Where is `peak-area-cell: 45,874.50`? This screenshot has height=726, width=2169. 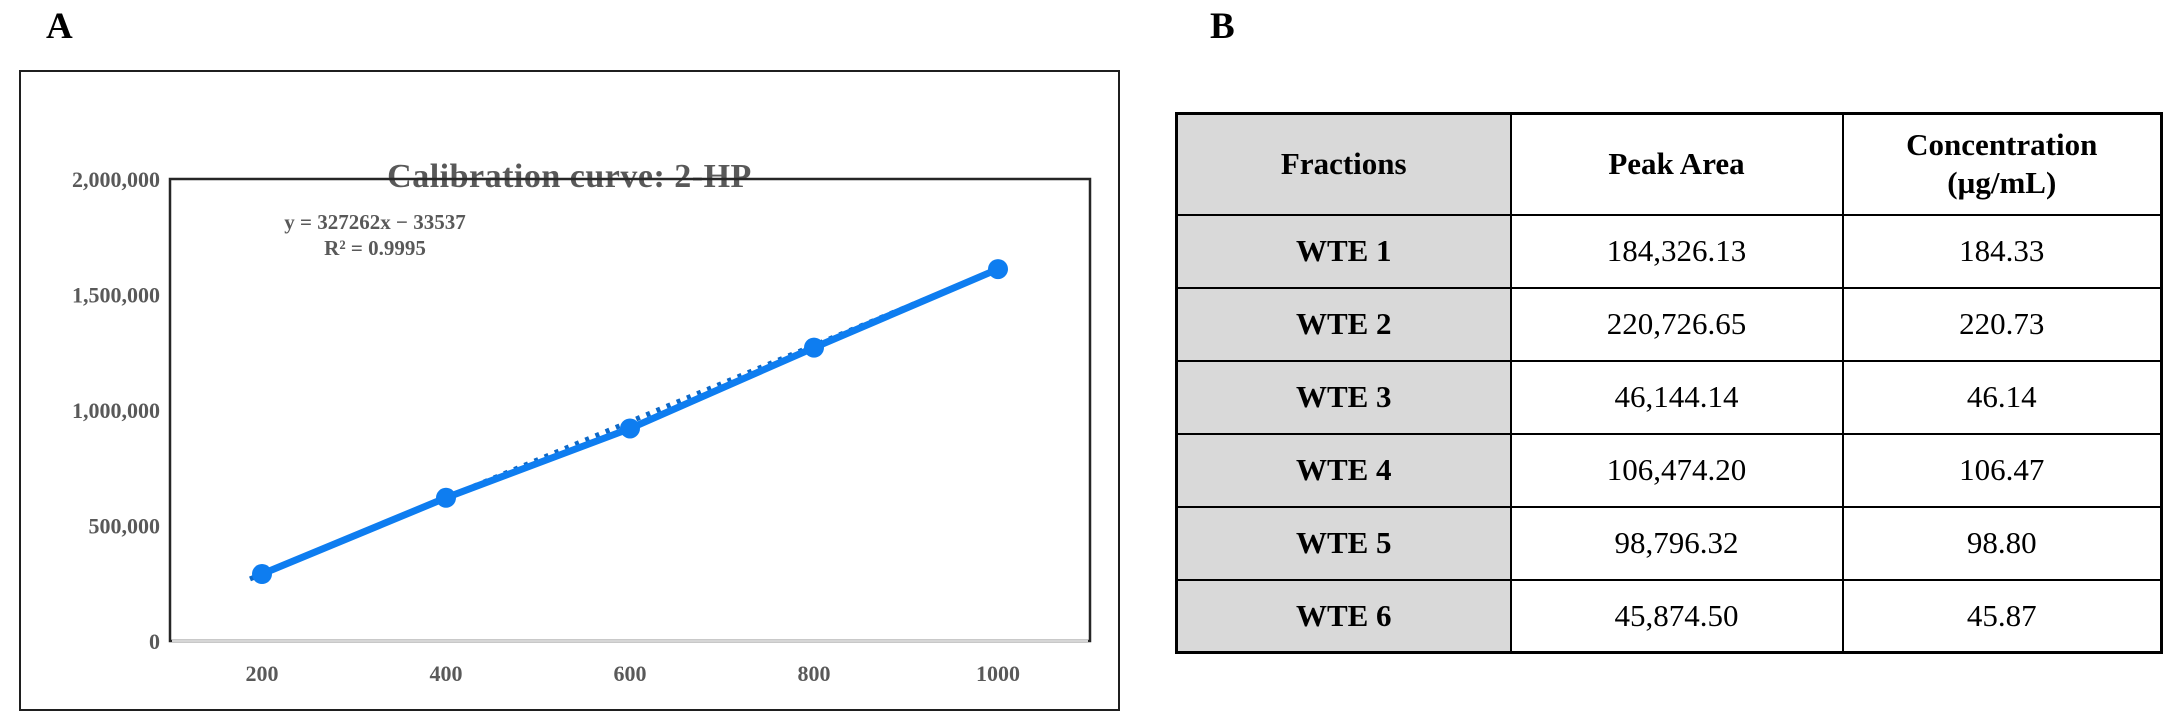
peak-area-cell: 45,874.50 is located at coordinates (1676, 616).